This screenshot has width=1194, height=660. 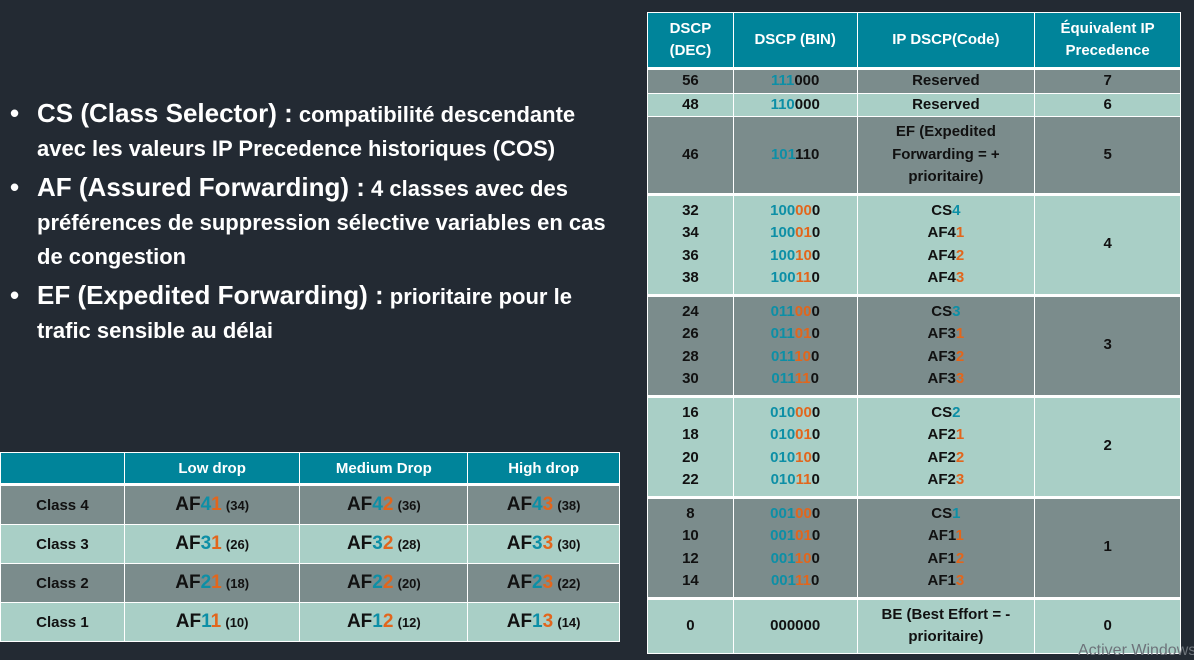 I want to click on dscp-dec: 0, so click(x=690, y=625).